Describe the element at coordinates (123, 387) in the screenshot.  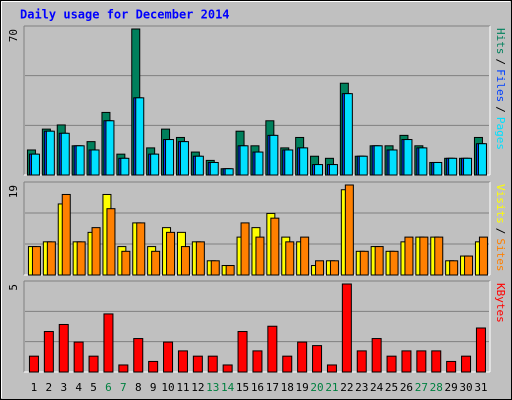
I see `x-tick-label: 7` at that location.